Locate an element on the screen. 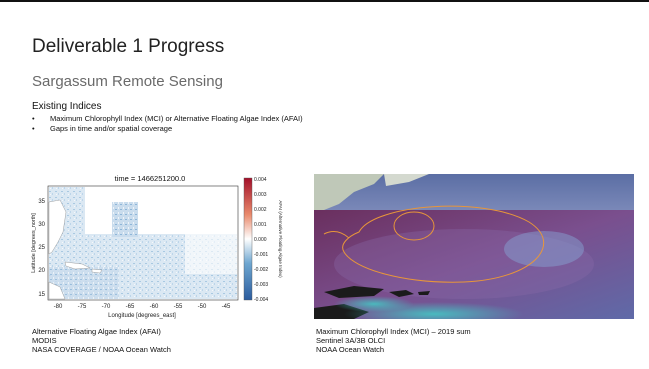 The image size is (649, 369). colorbar-tick-label: -0.001 is located at coordinates (261, 255).